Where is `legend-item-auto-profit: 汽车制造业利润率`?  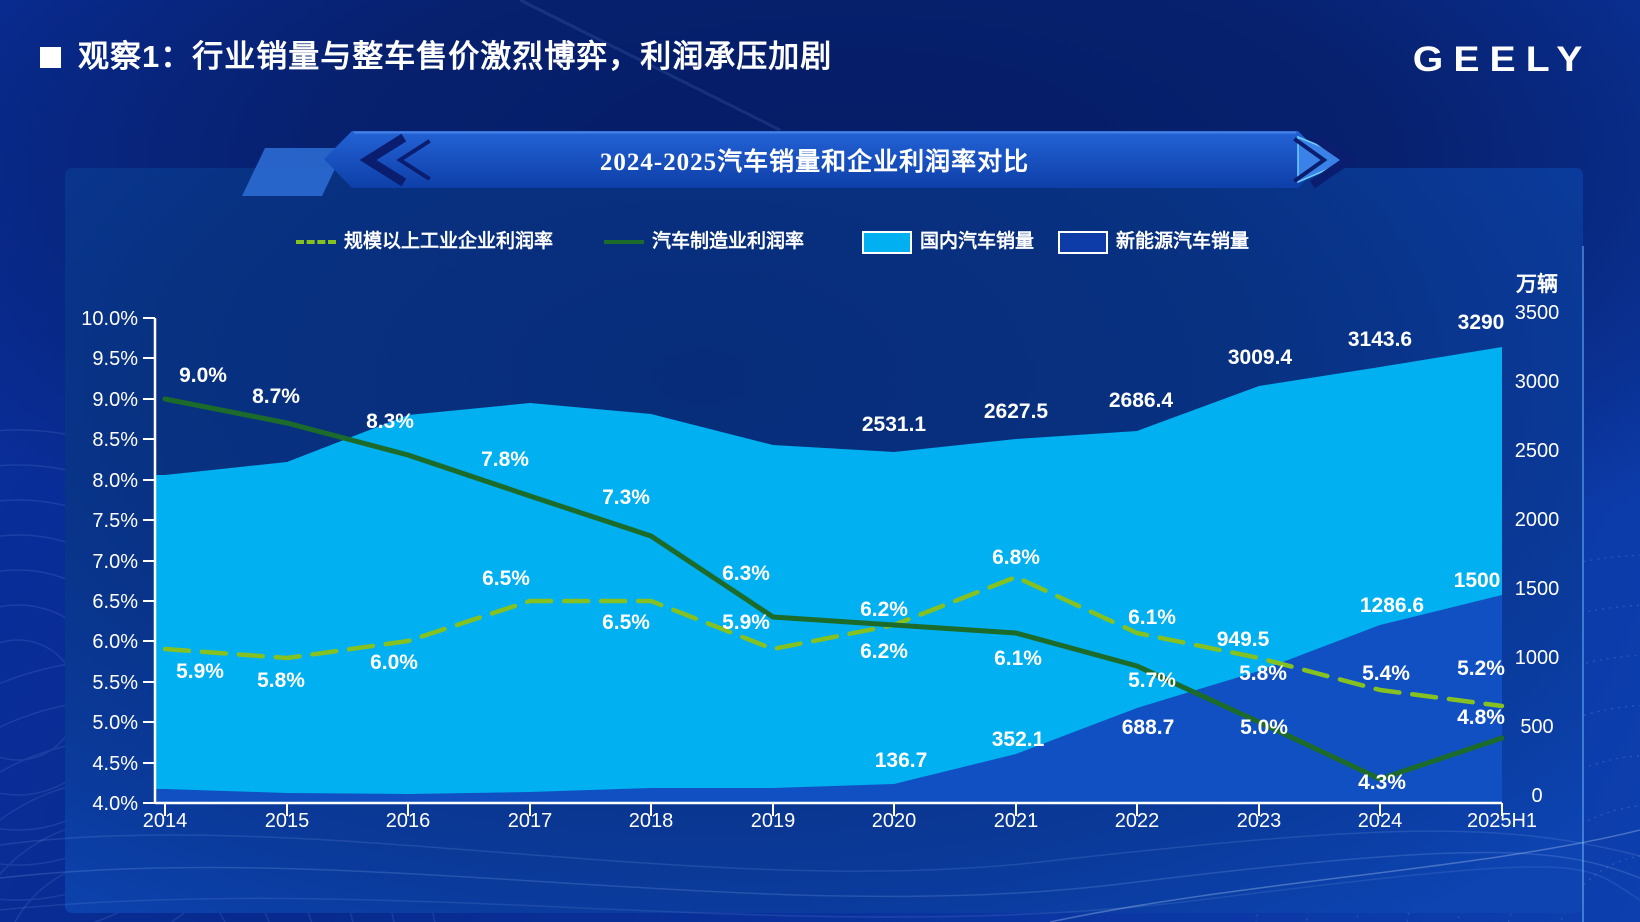 legend-item-auto-profit: 汽车制造业利润率 is located at coordinates (704, 242).